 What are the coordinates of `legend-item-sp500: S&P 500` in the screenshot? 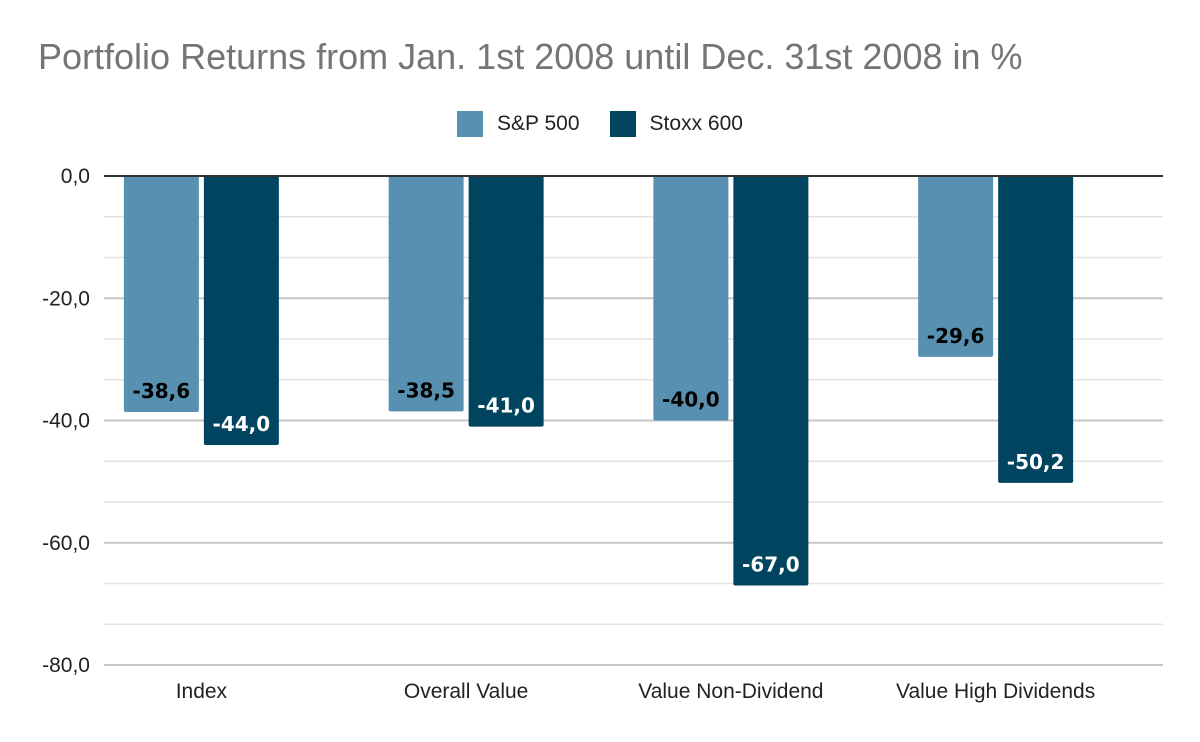 It's located at (518, 124).